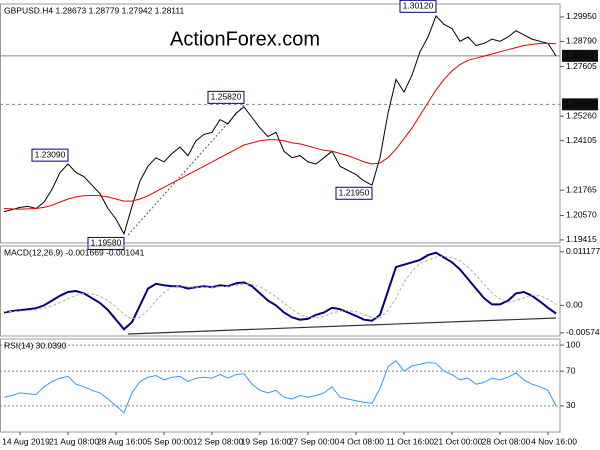 The image size is (600, 450). Describe the element at coordinates (571, 405) in the screenshot. I see `y-tick-label: 30` at that location.